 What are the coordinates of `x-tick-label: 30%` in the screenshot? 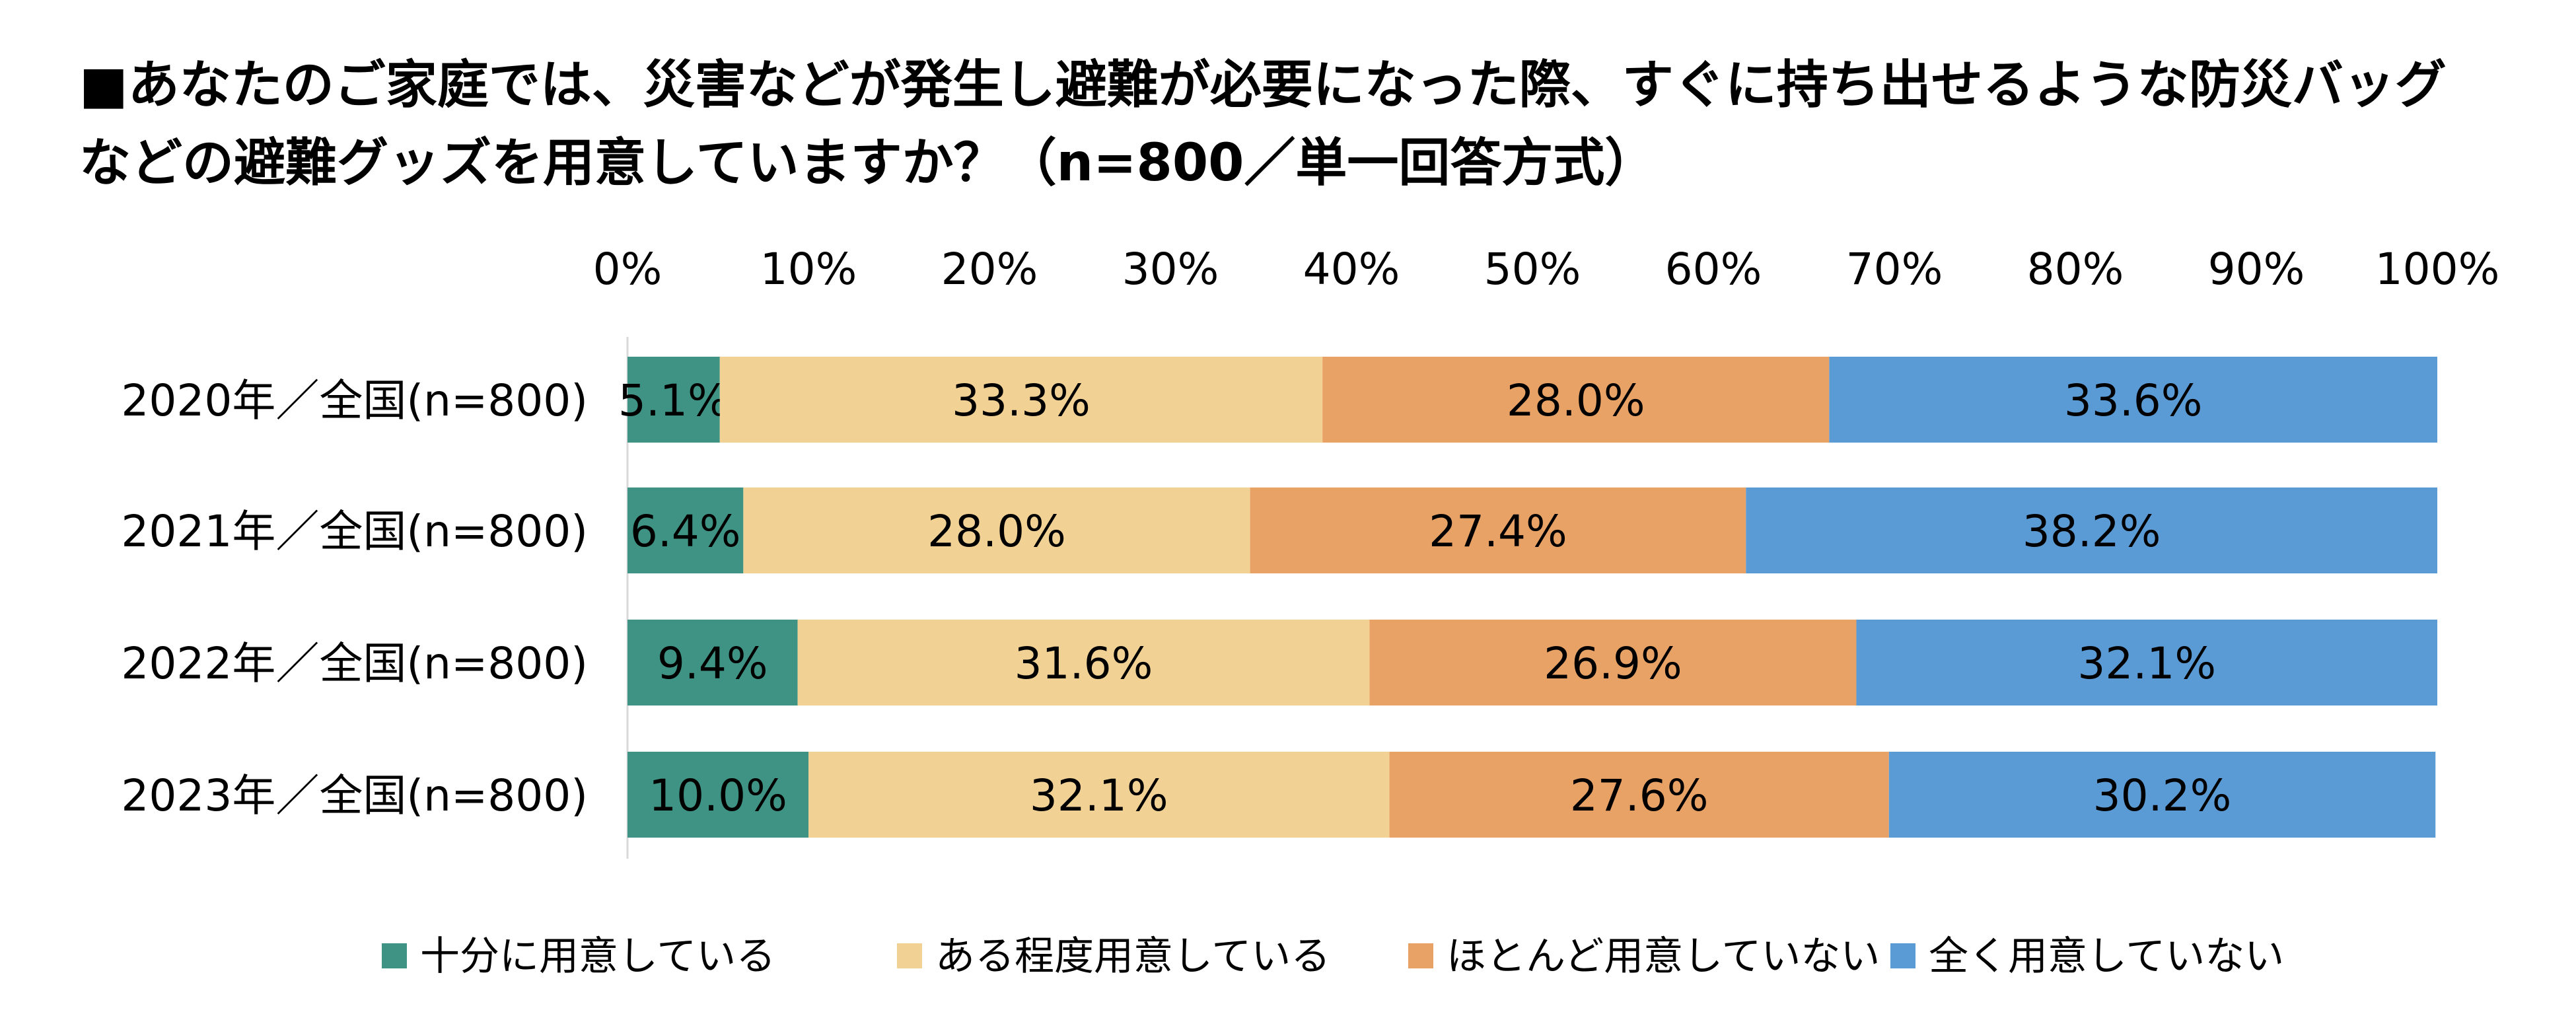 It's located at (1170, 269).